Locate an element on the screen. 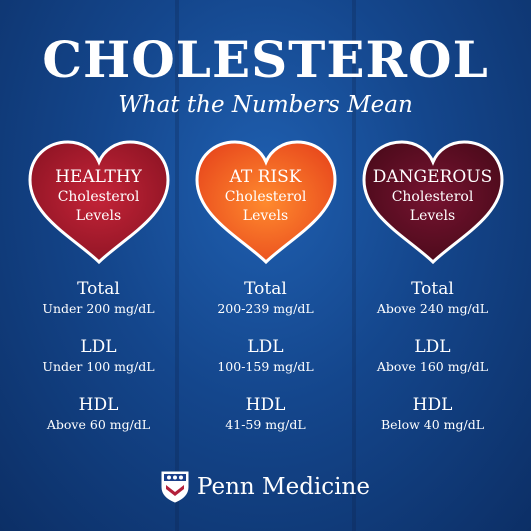  metric-total: Total Under 200 mg/dL is located at coordinates (98, 298).